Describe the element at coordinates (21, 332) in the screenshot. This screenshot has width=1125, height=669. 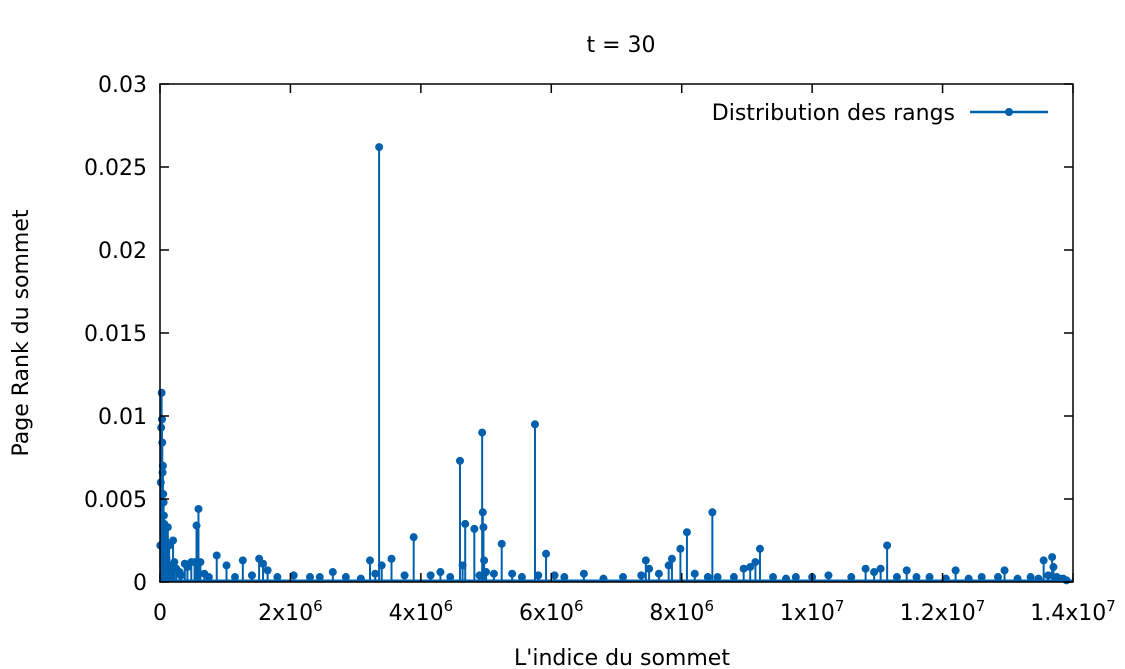
I see `y-axis-label: Page Rank du sommet` at that location.